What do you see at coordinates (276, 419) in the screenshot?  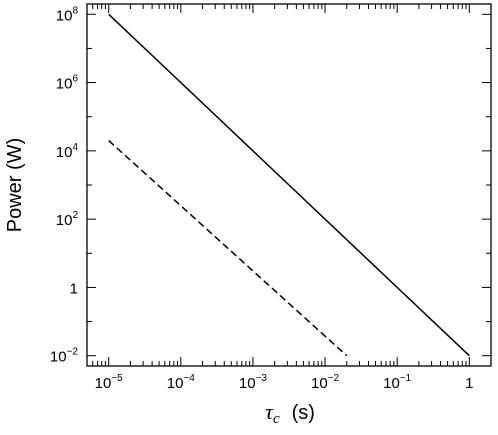 I see `x-axis-symbol-subscript: c` at bounding box center [276, 419].